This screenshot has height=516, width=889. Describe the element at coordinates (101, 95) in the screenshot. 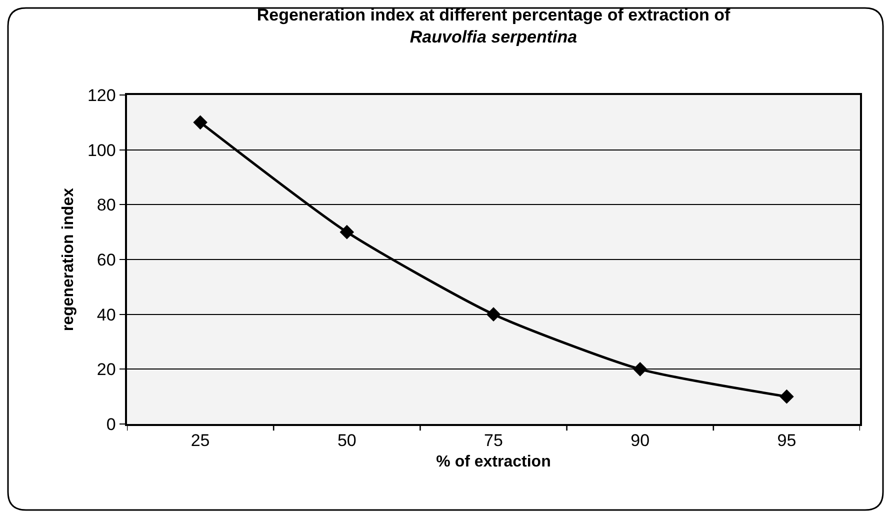

I see `y-tick-label: 120` at that location.